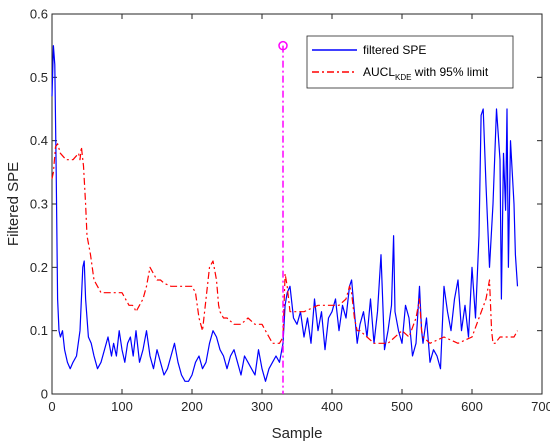 The image size is (550, 442). Describe the element at coordinates (332, 406) in the screenshot. I see `x-tick-label: 400` at that location.